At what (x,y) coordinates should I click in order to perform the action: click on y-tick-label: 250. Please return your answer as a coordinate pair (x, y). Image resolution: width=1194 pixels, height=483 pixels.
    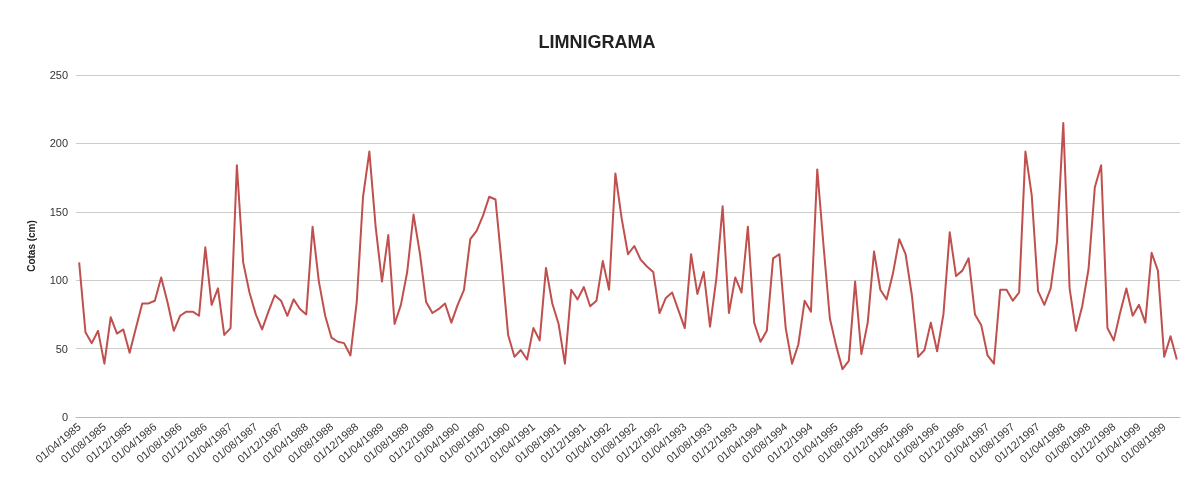
    Looking at the image, I should click on (58, 75).